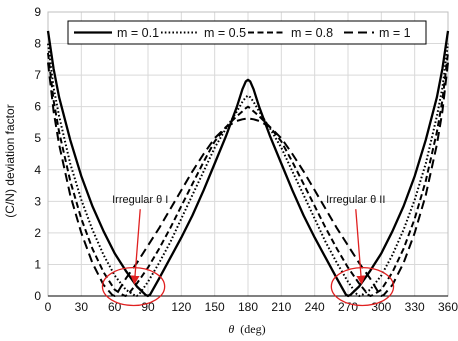 The image size is (458, 341). I want to click on x-axis-title: θ (deg), so click(246, 329).